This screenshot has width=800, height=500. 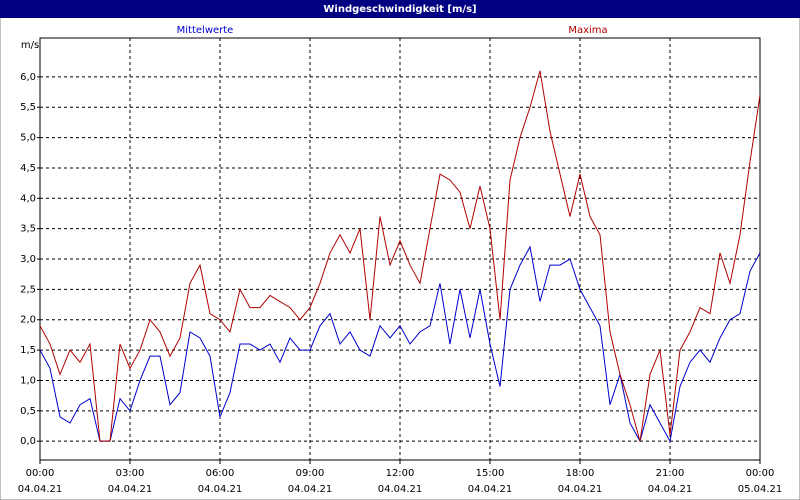 What do you see at coordinates (28, 77) in the screenshot?
I see `y-tick-label: 6,0` at bounding box center [28, 77].